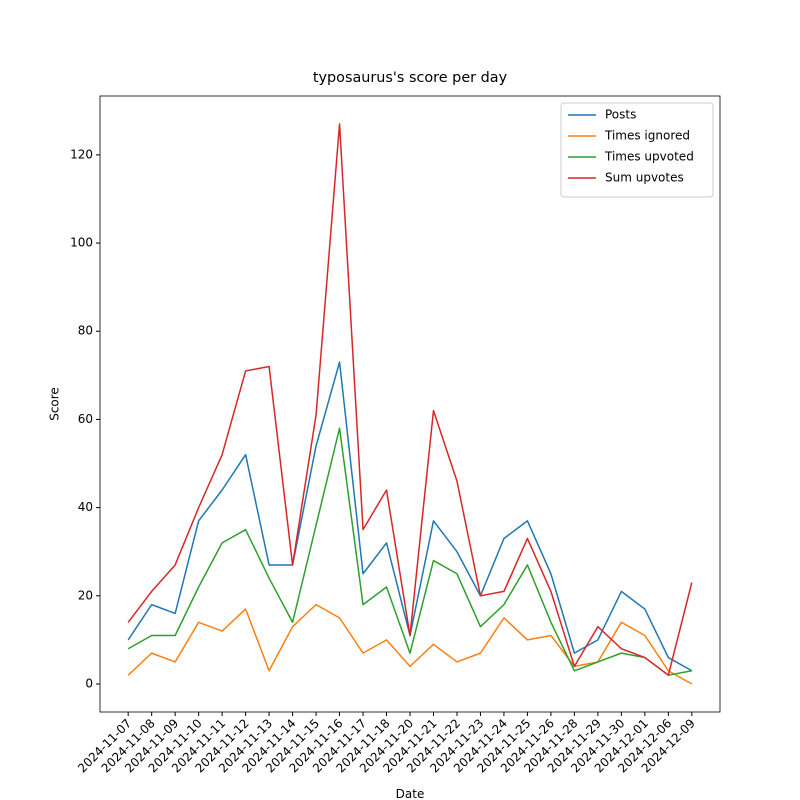  What do you see at coordinates (81, 154) in the screenshot?
I see `y-tick-label: 120` at bounding box center [81, 154].